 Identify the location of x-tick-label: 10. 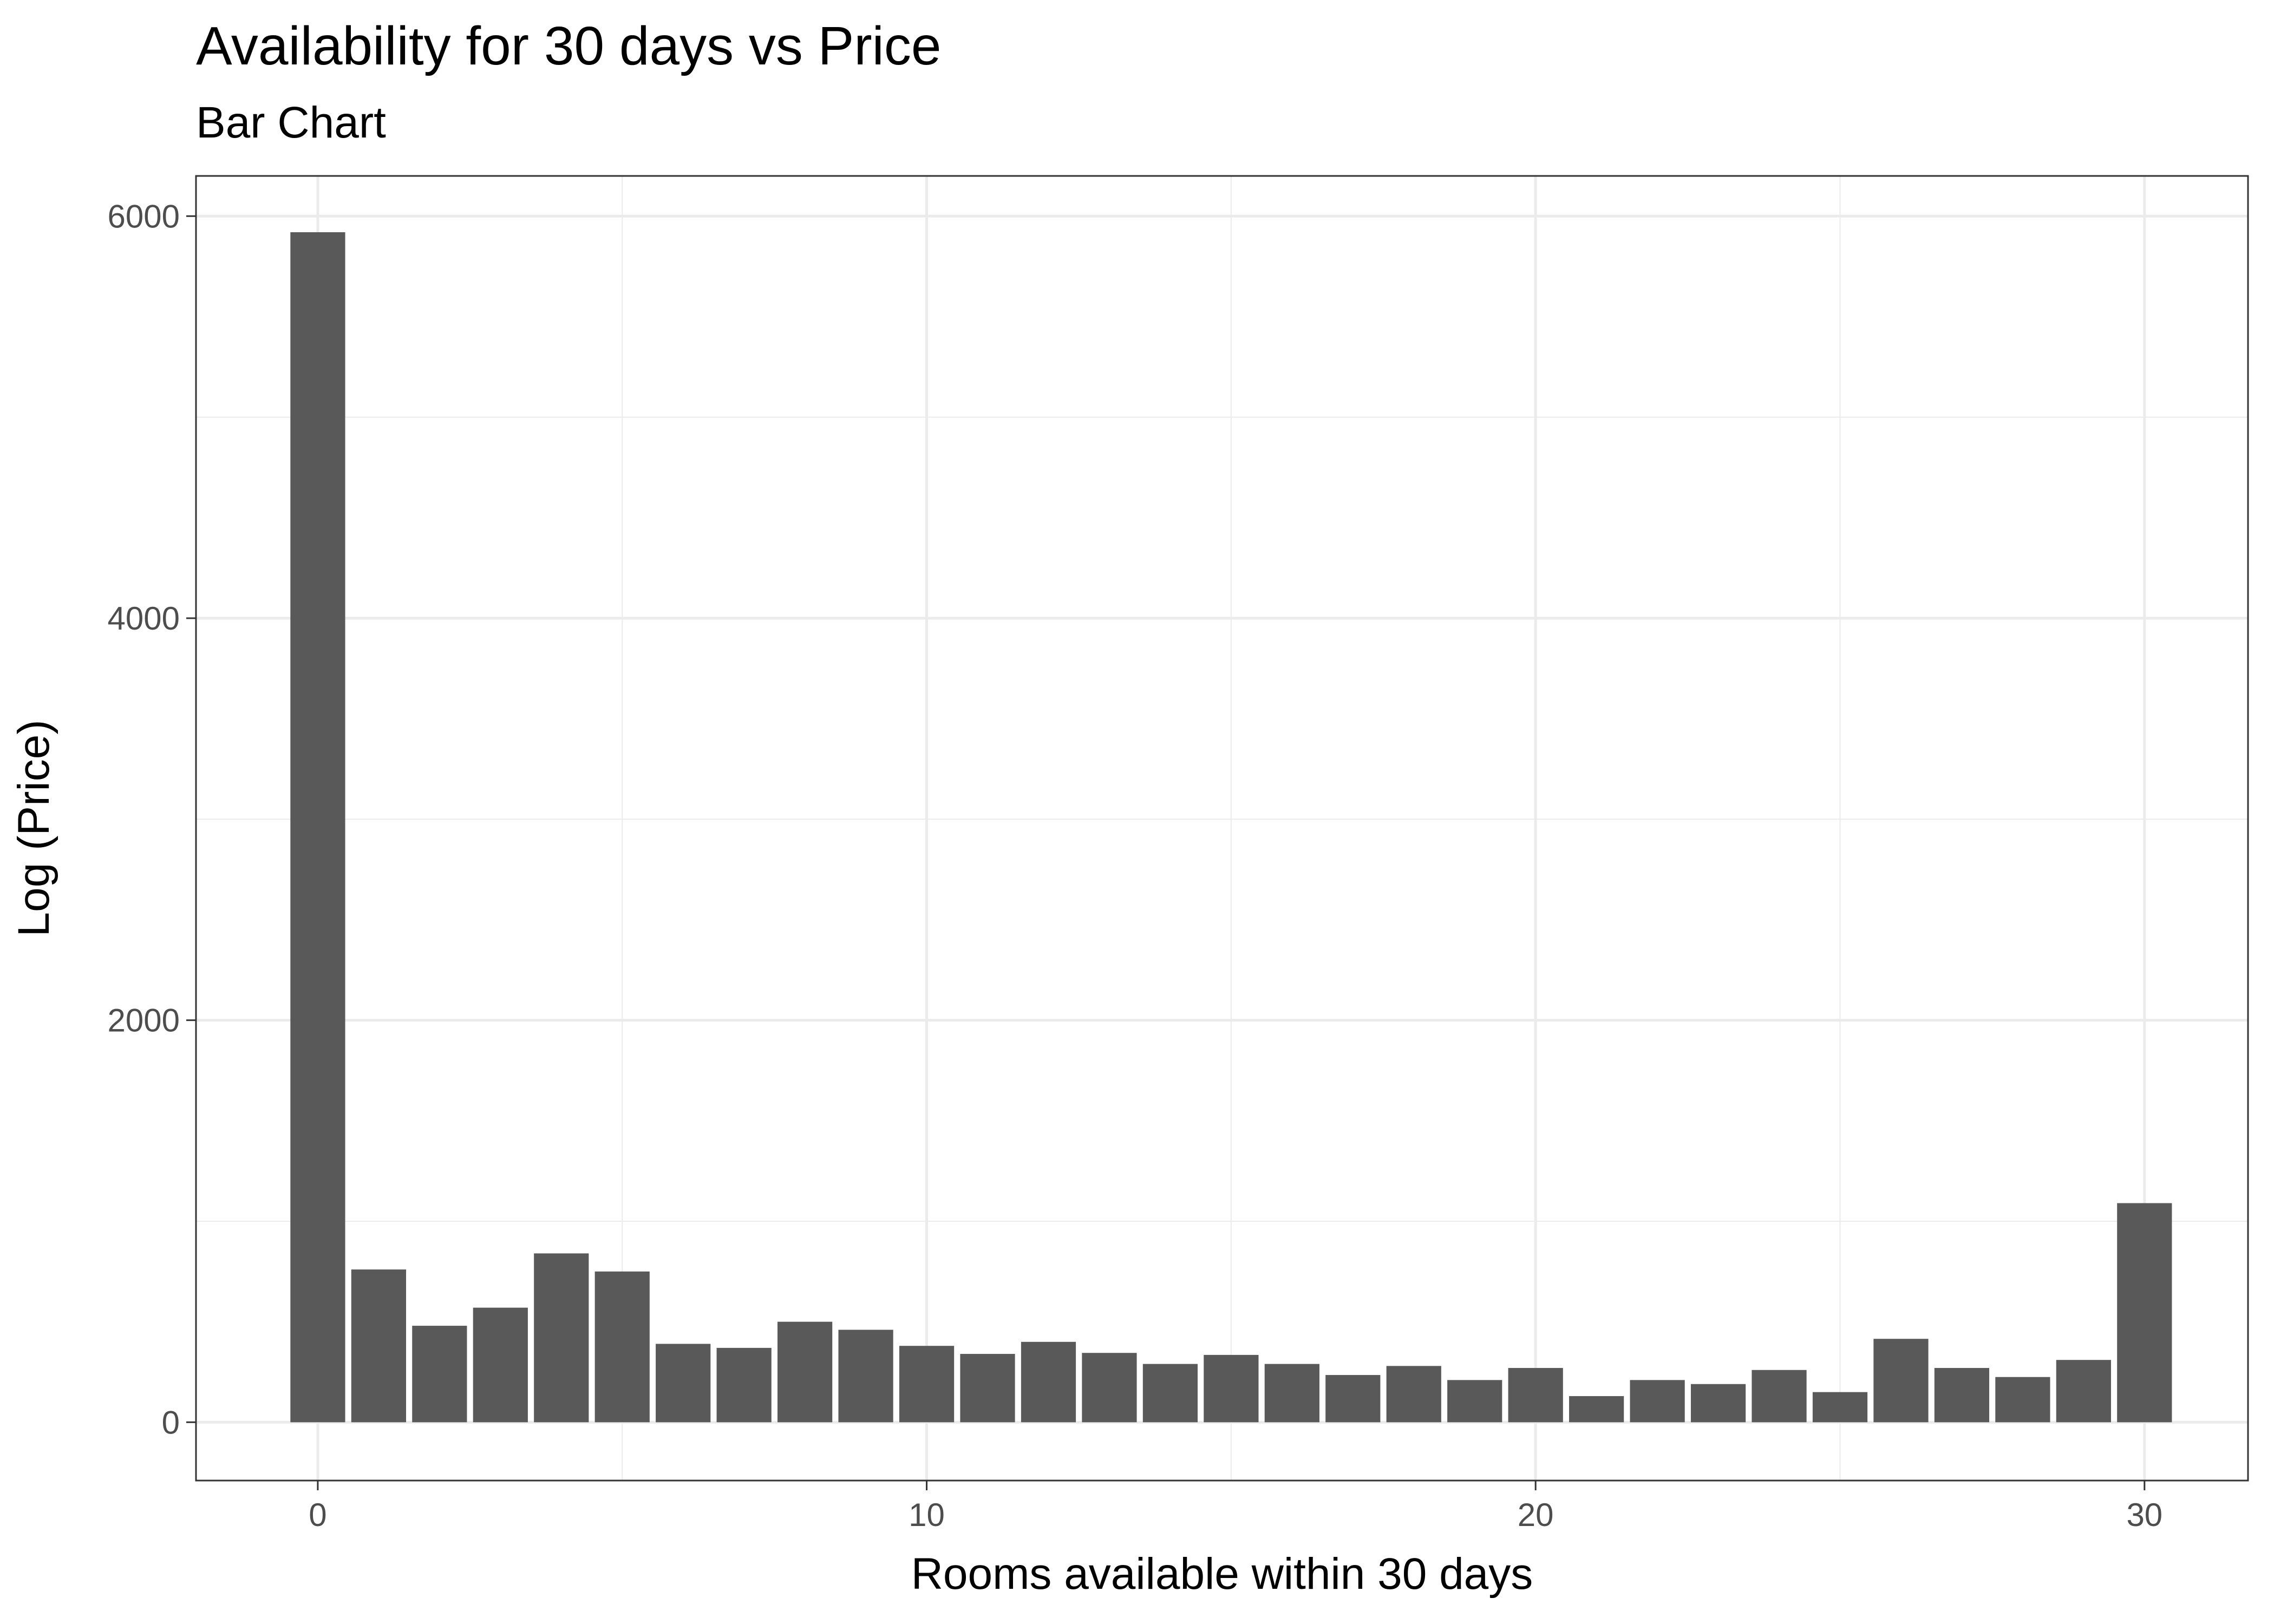
(927, 1515).